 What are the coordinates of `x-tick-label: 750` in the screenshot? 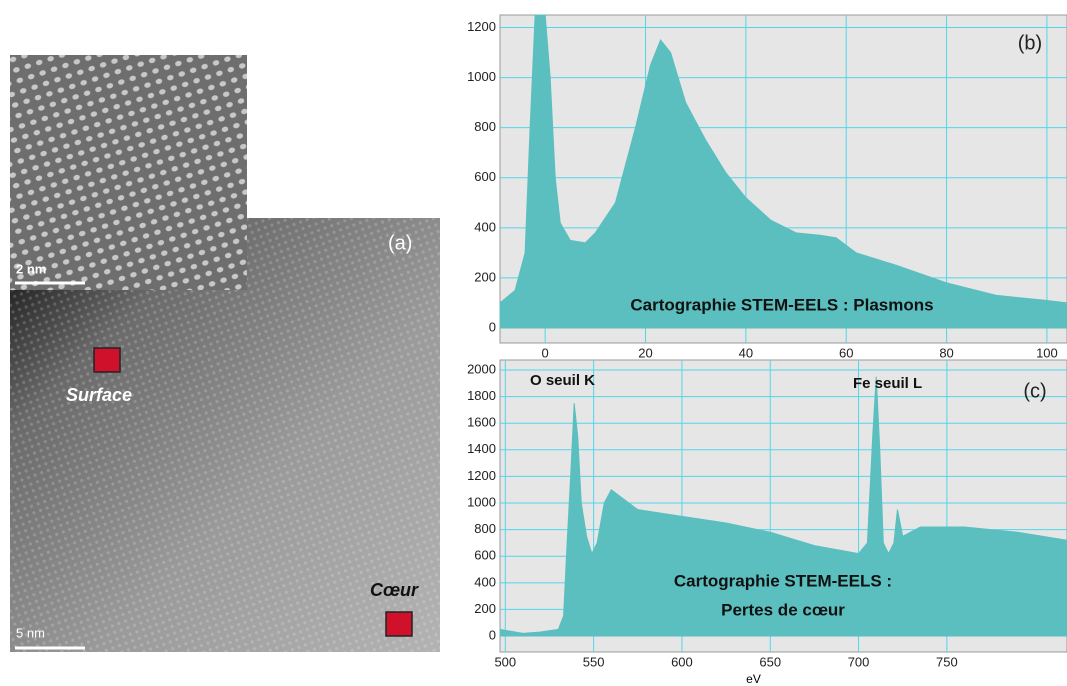 It's located at (947, 661).